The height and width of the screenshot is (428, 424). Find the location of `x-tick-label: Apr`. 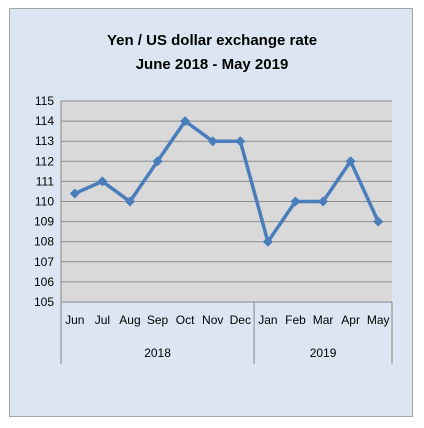

x-tick-label: Apr is located at coordinates (350, 320).